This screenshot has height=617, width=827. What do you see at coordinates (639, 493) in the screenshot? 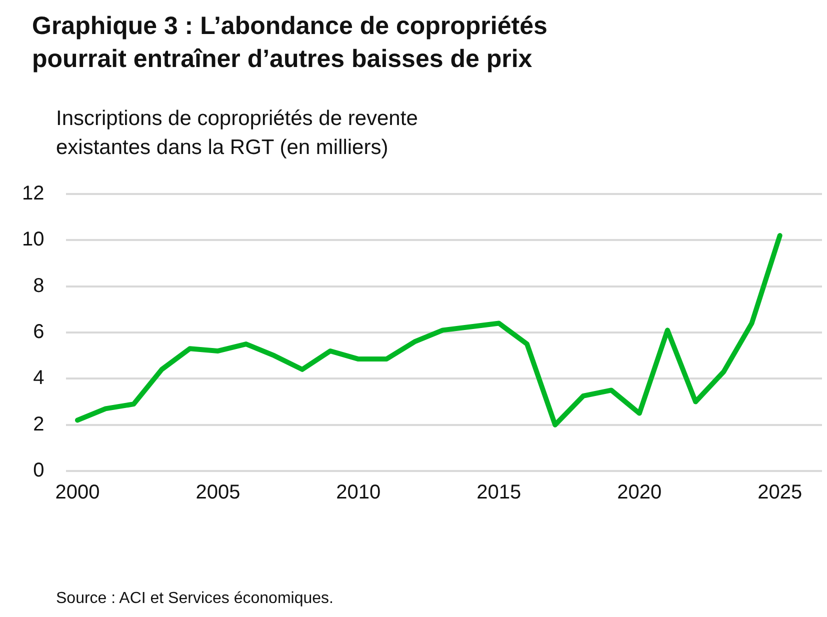
I see `x-tick-label: 2020` at bounding box center [639, 493].